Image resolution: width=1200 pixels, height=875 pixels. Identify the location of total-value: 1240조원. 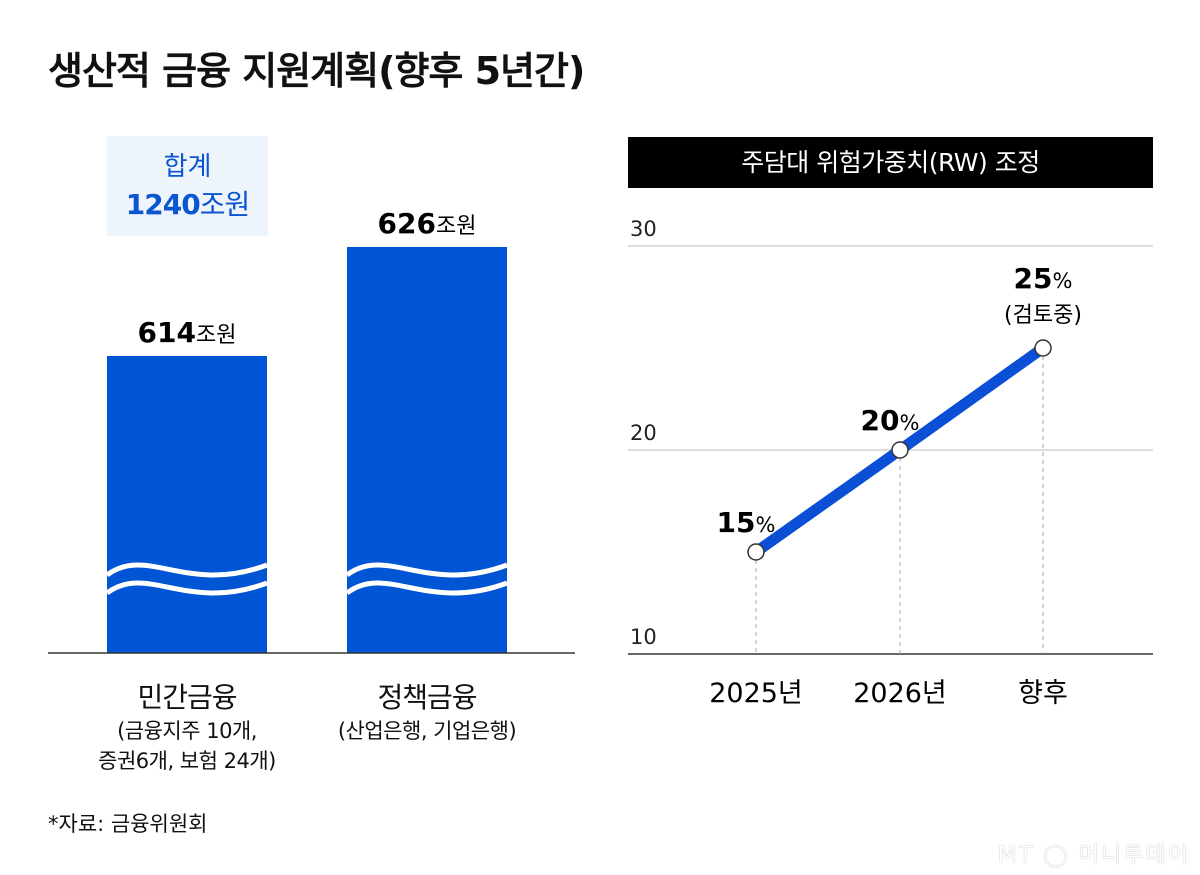
(187, 204).